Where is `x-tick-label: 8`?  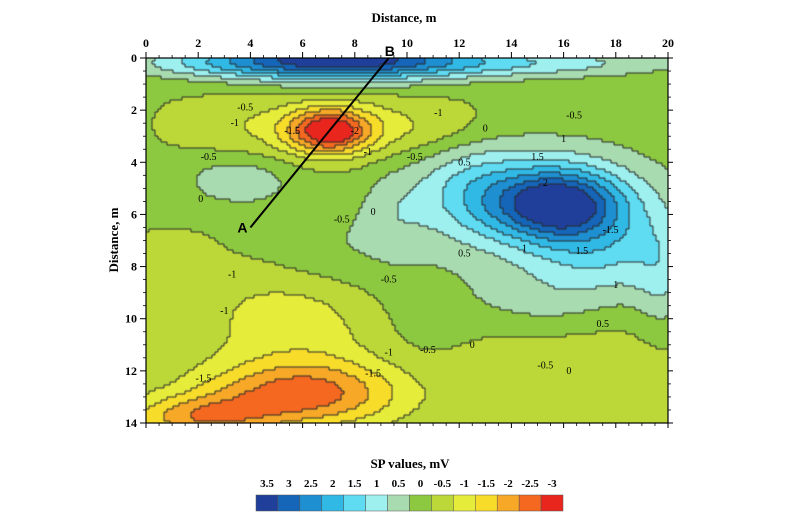 x-tick-label: 8 is located at coordinates (355, 43).